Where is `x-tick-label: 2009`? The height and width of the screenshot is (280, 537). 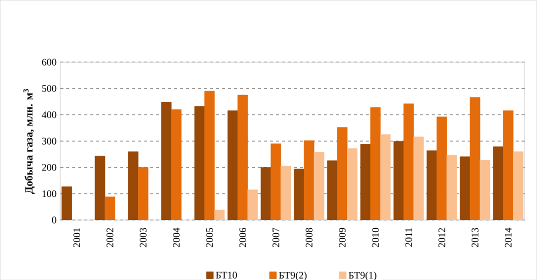
x-tick-label: 2009 is located at coordinates (342, 238).